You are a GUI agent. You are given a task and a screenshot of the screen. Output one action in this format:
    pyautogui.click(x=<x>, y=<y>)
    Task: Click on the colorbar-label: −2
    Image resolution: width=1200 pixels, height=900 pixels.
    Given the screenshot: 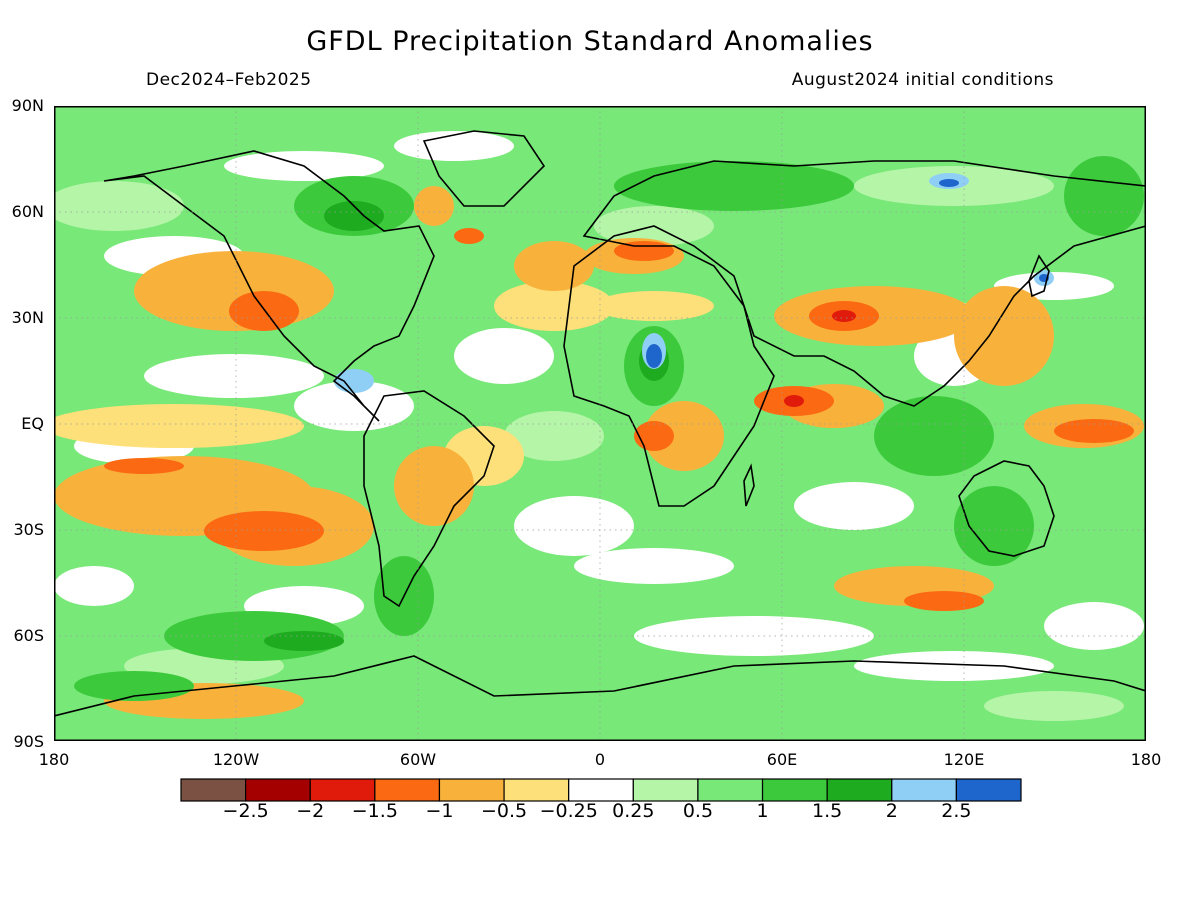 What is the action you would take?
    pyautogui.click(x=310, y=811)
    